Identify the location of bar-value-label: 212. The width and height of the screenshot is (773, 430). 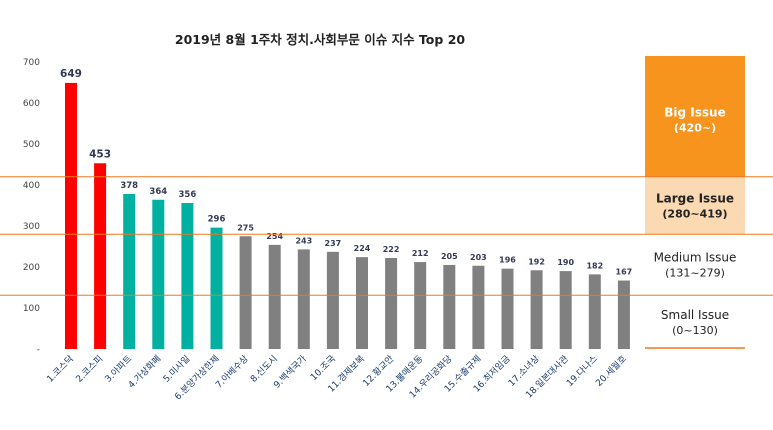
(420, 253).